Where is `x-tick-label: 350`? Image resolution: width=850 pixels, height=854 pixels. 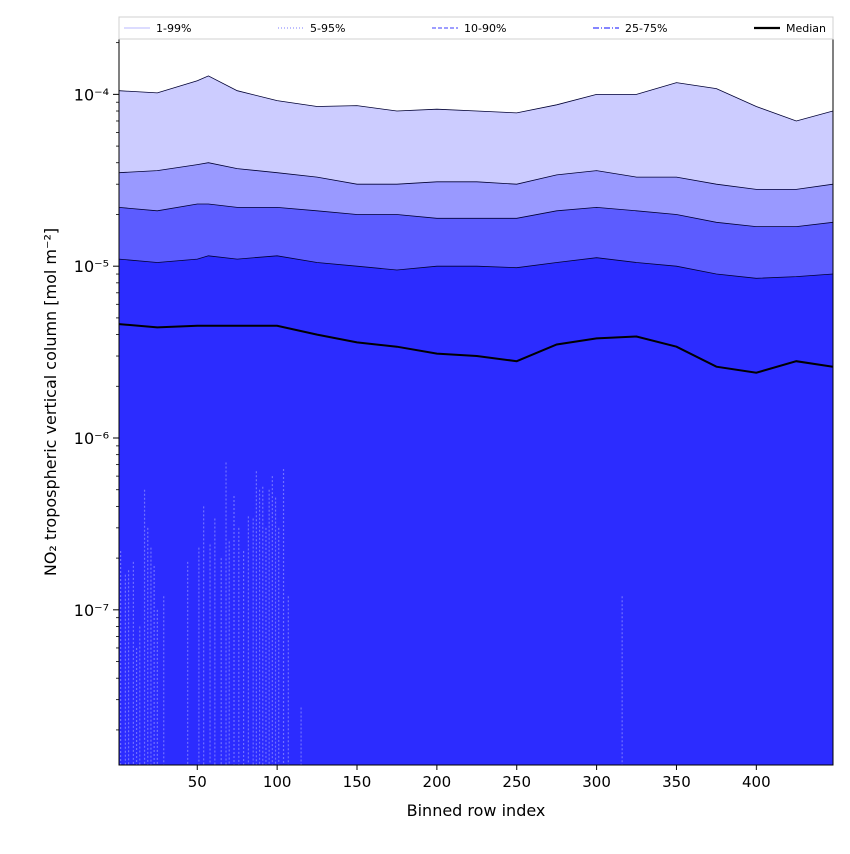 x-tick-label: 350 is located at coordinates (676, 782).